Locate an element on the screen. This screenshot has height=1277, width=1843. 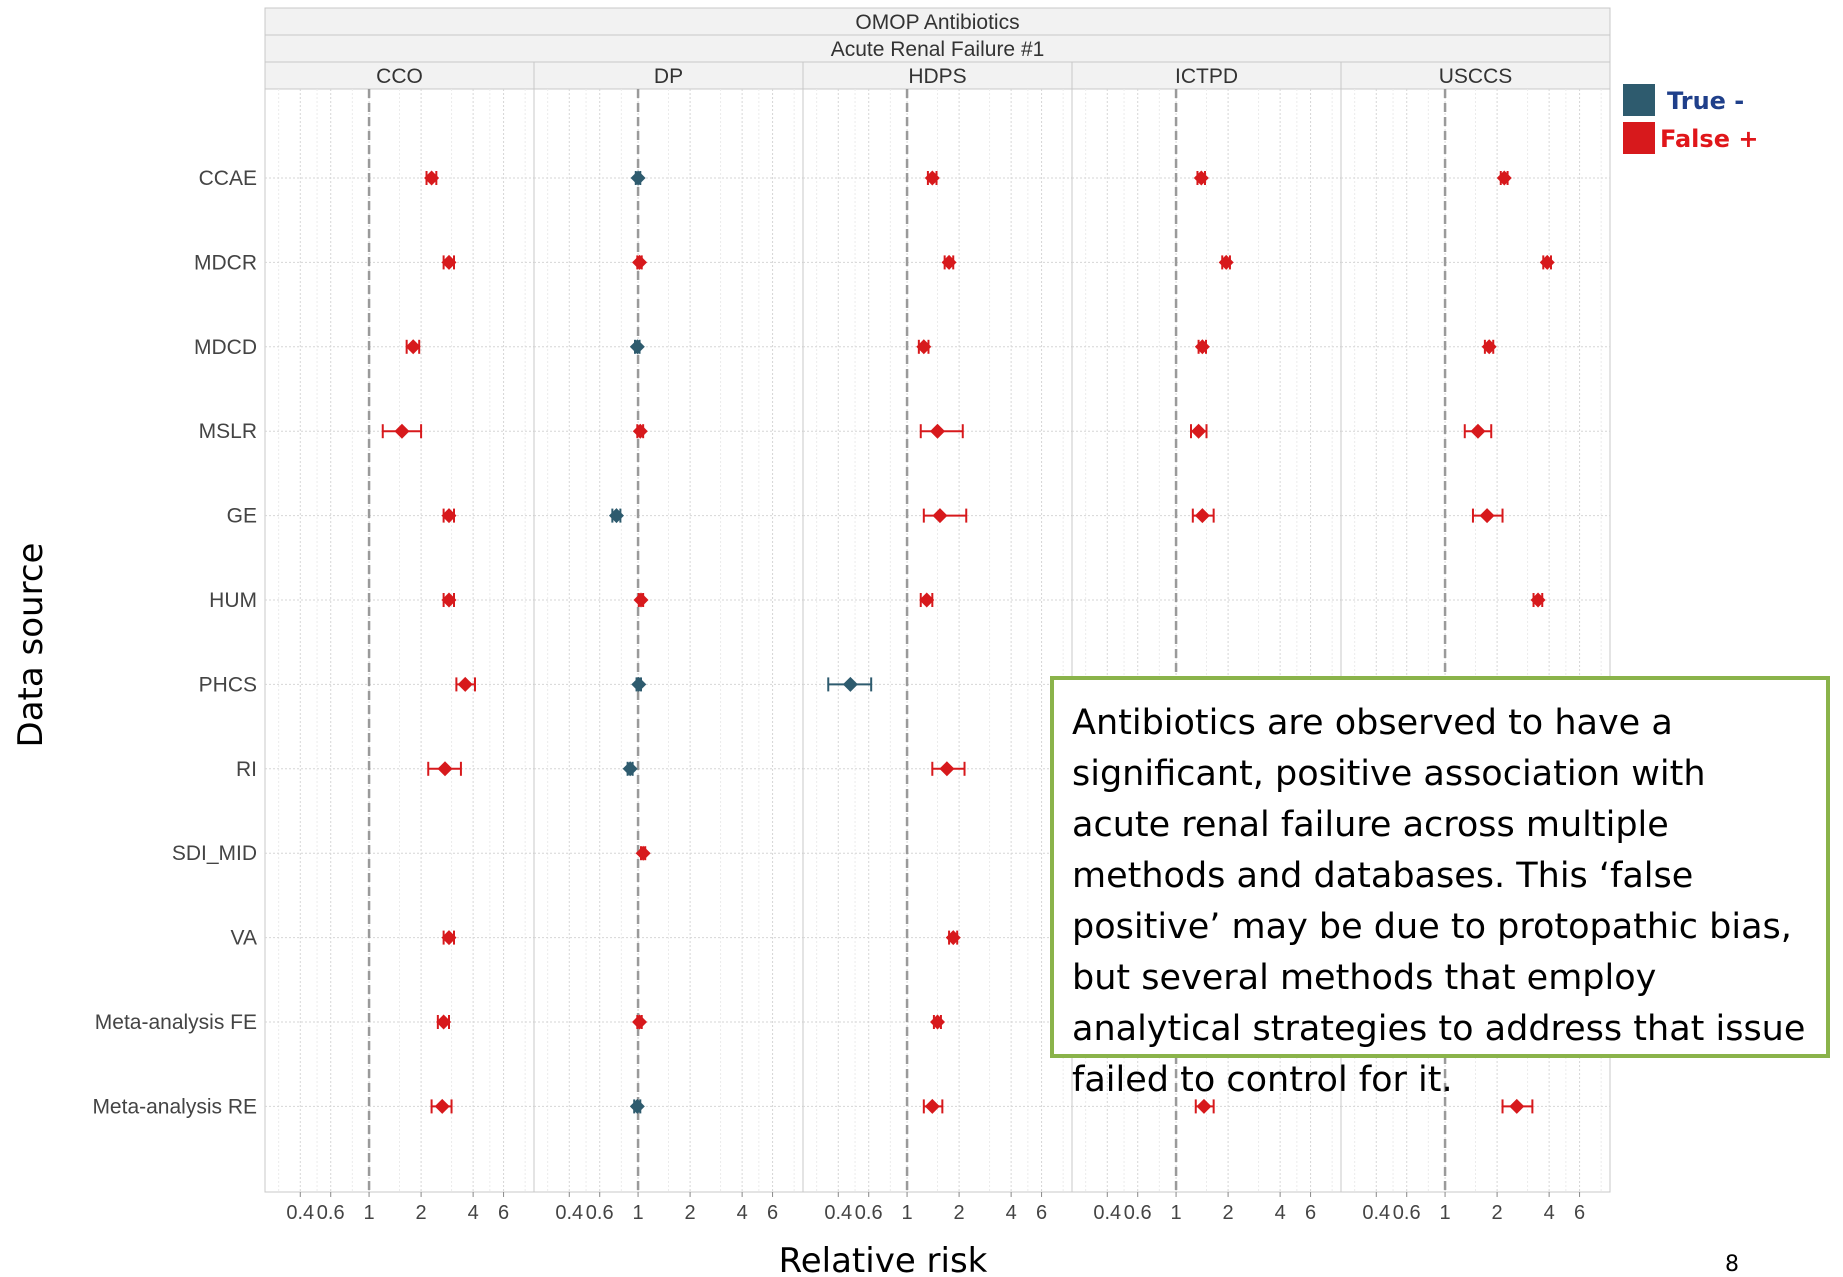
row-label: MDCR is located at coordinates (225, 262).